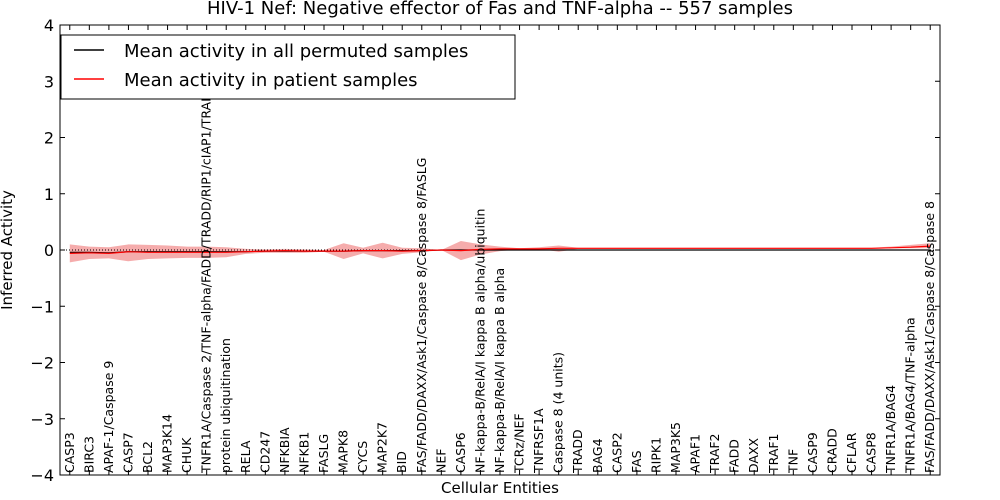  I want to click on x-tick-label: CASP6, so click(460, 452).